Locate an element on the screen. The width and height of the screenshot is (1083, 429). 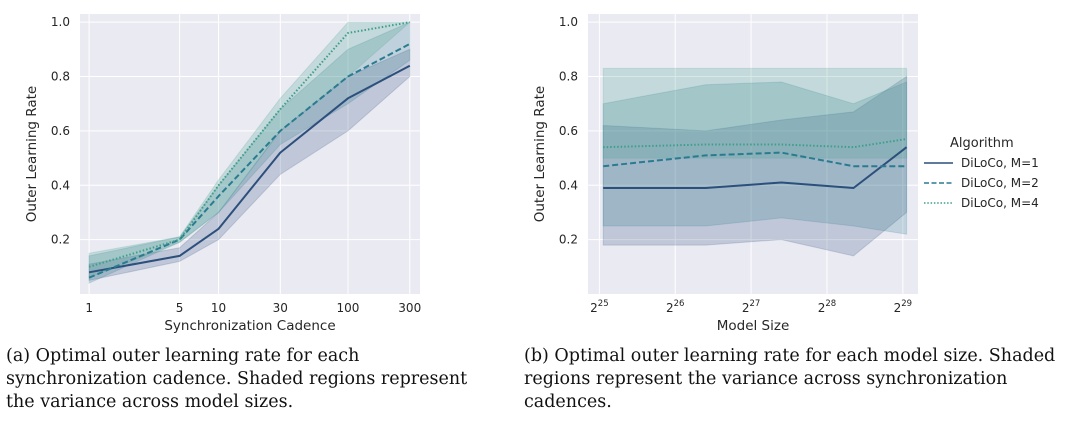
x-tick-label: 225 is located at coordinates (599, 307).